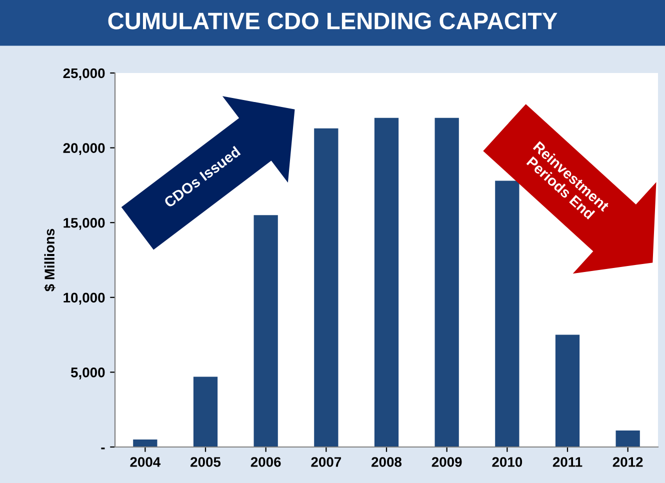  I want to click on y-tick-label: 10,000, so click(84, 298).